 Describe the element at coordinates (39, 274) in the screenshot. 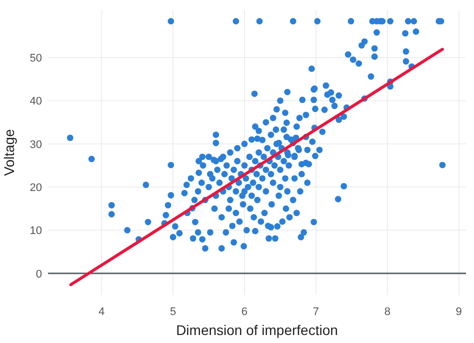

I see `y-tick-label: 0` at that location.